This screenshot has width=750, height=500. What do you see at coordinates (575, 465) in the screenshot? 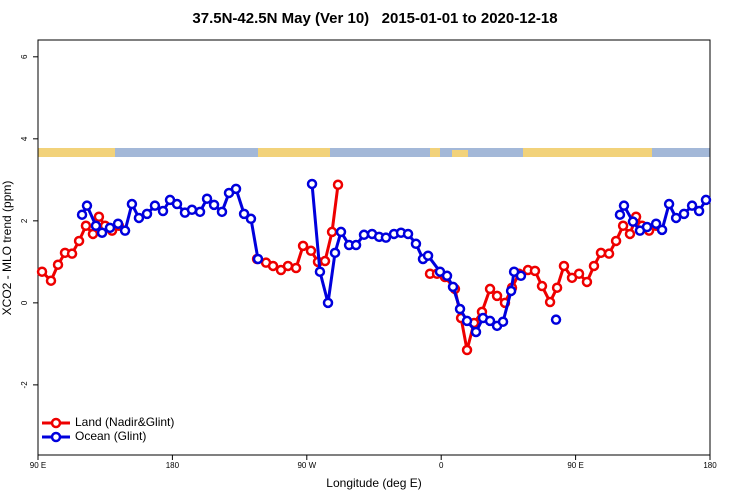
I see `x-tick-label: 90 E` at bounding box center [575, 465].